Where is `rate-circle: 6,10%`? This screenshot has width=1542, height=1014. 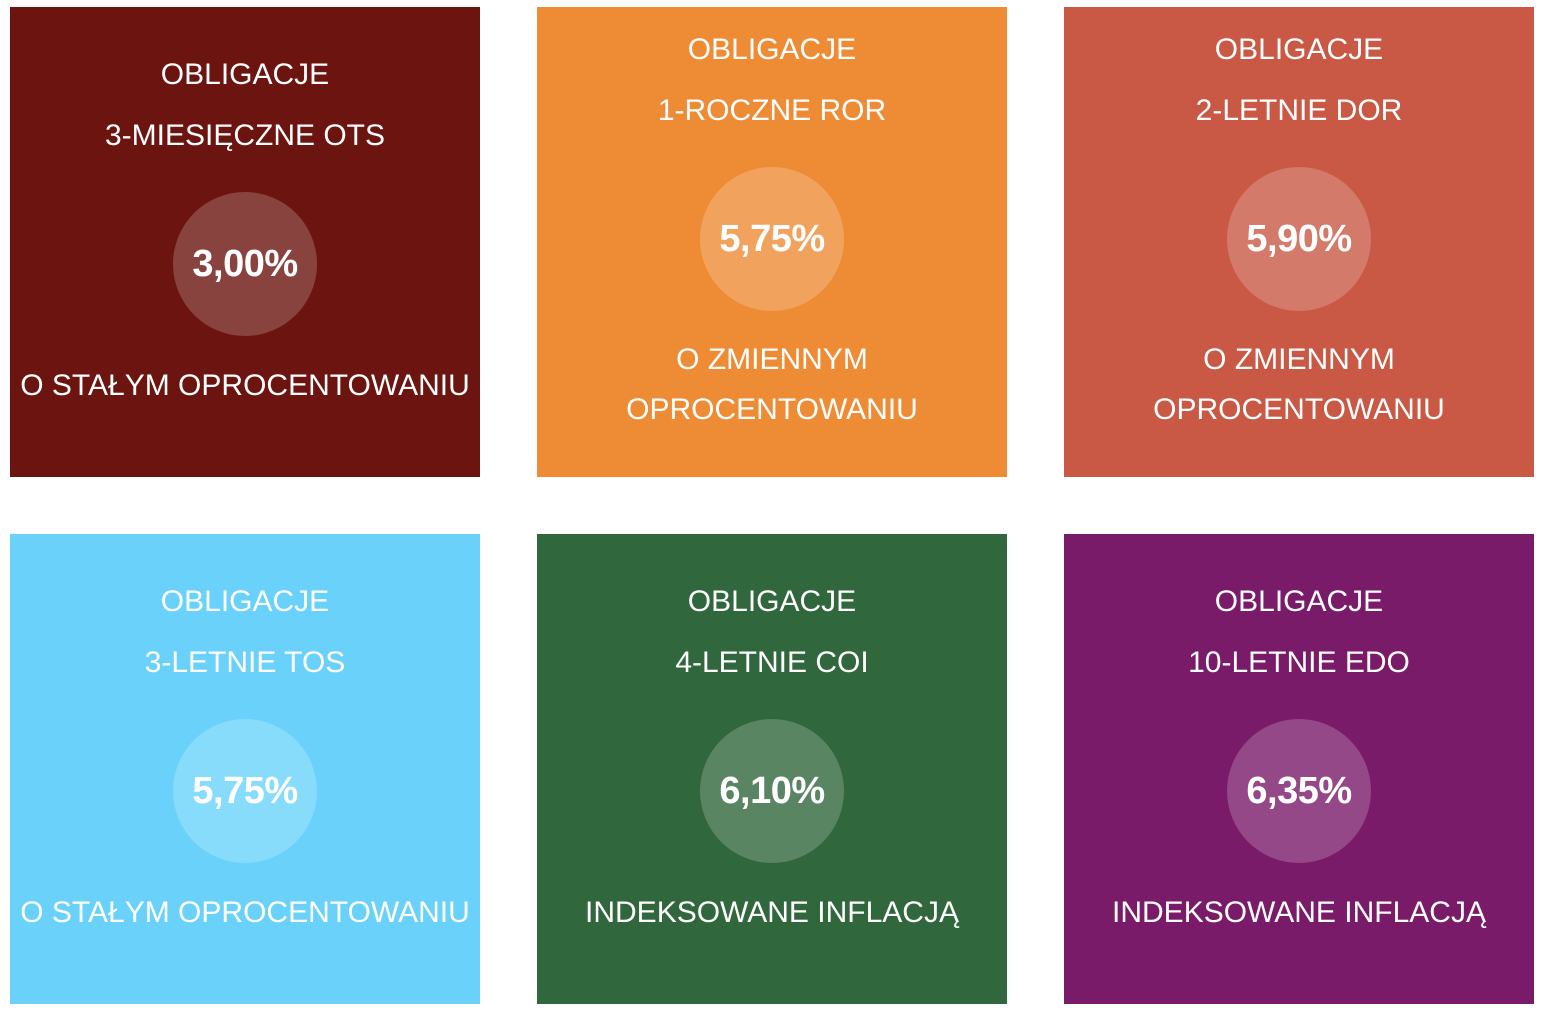 rate-circle: 6,10% is located at coordinates (772, 791).